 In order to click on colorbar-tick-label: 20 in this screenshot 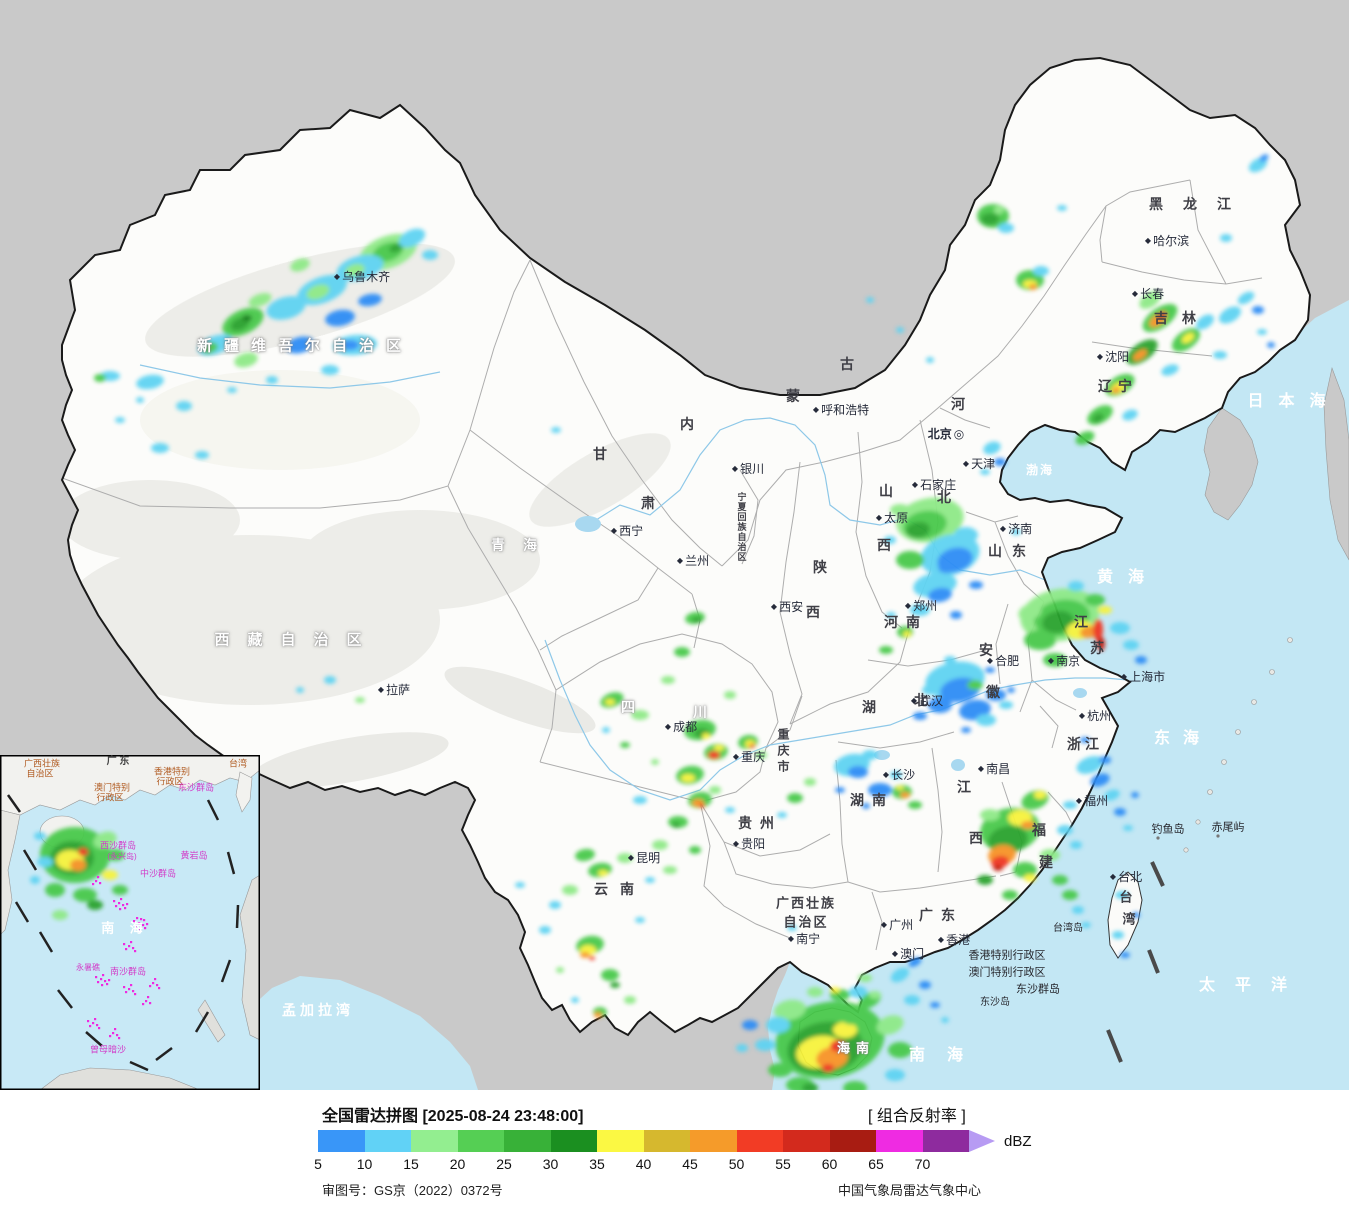, I will do `click(457, 1164)`.